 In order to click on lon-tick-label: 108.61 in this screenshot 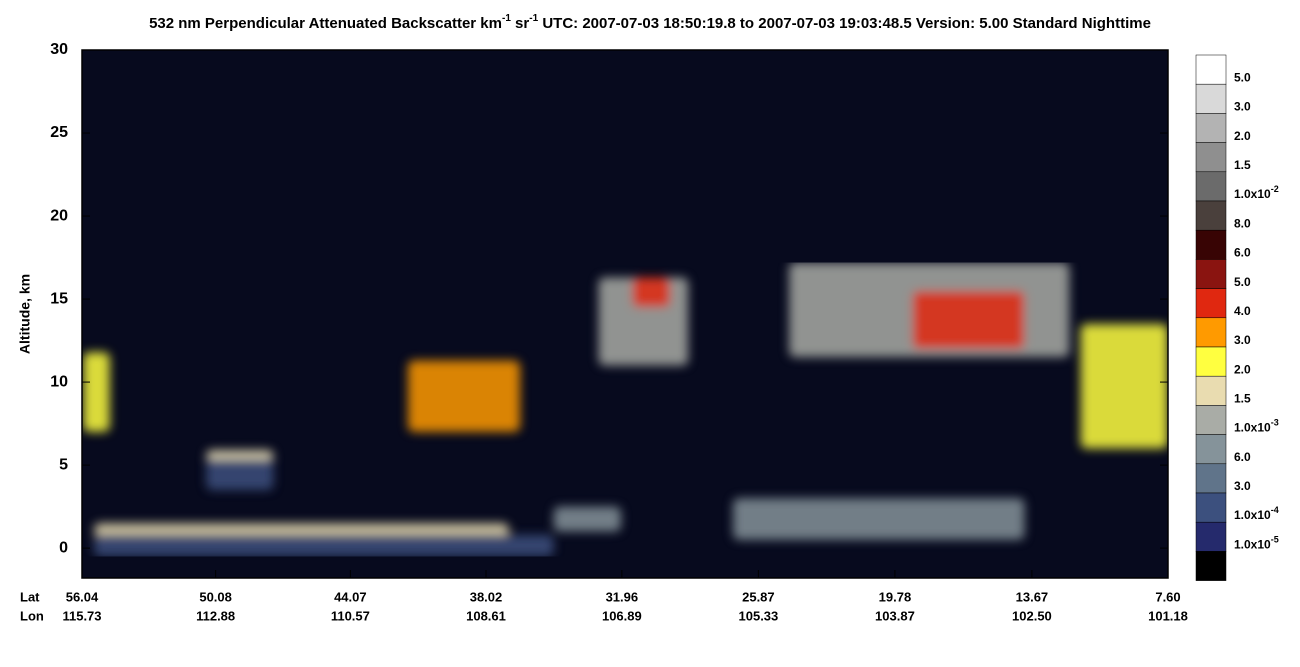, I will do `click(486, 615)`.